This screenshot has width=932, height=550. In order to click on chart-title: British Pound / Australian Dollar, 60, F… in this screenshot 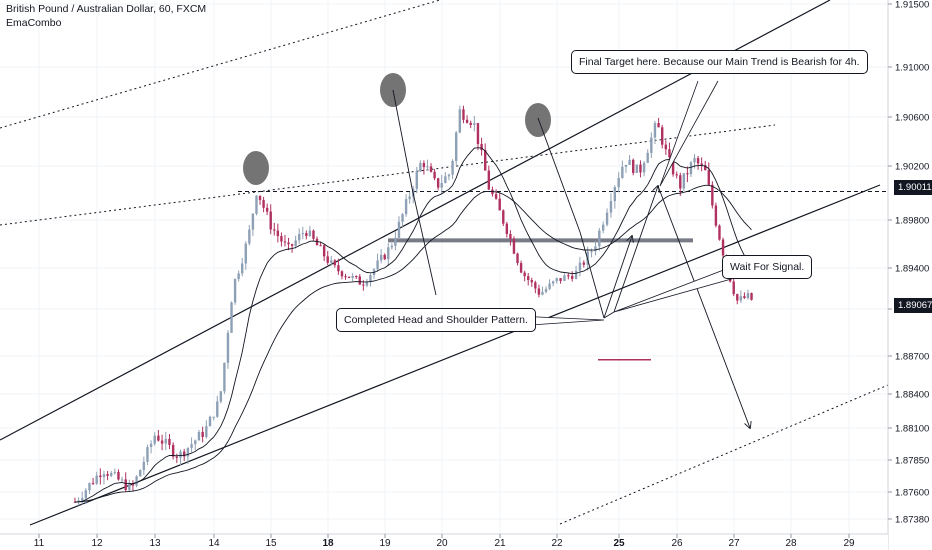, I will do `click(106, 9)`.